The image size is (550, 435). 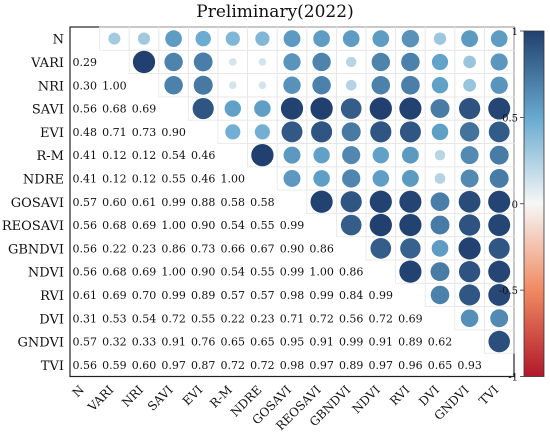 What do you see at coordinates (508, 291) in the screenshot?
I see `colorbar-tick-label: -0.5` at bounding box center [508, 291].